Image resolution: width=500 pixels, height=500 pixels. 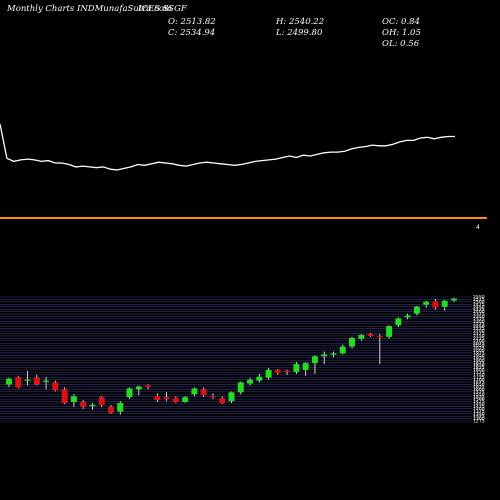 I want to click on relative-strength-panel, so click(x=227, y=147).